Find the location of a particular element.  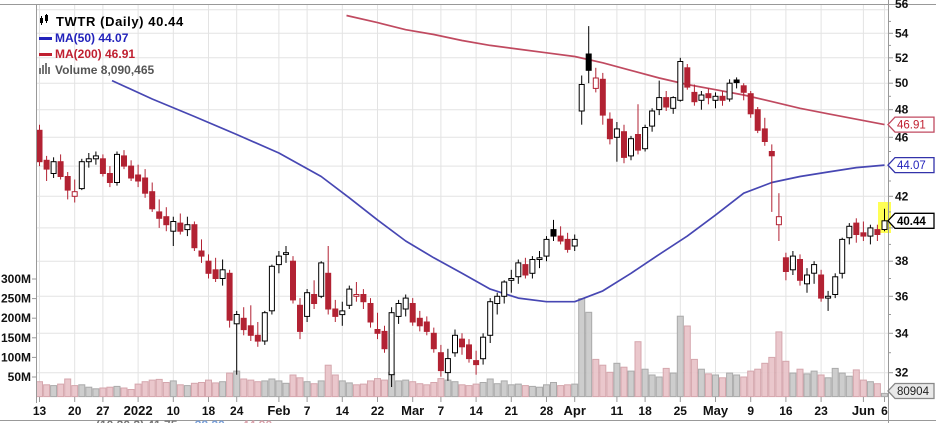

svg-text: 38 is located at coordinates (902, 261).